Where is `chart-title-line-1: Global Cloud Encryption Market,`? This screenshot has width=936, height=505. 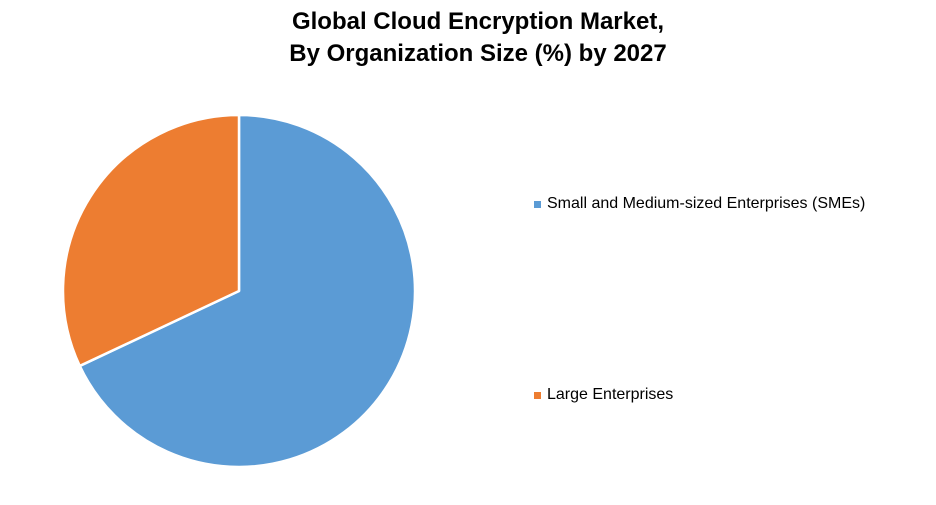 chart-title-line-1: Global Cloud Encryption Market, is located at coordinates (478, 21).